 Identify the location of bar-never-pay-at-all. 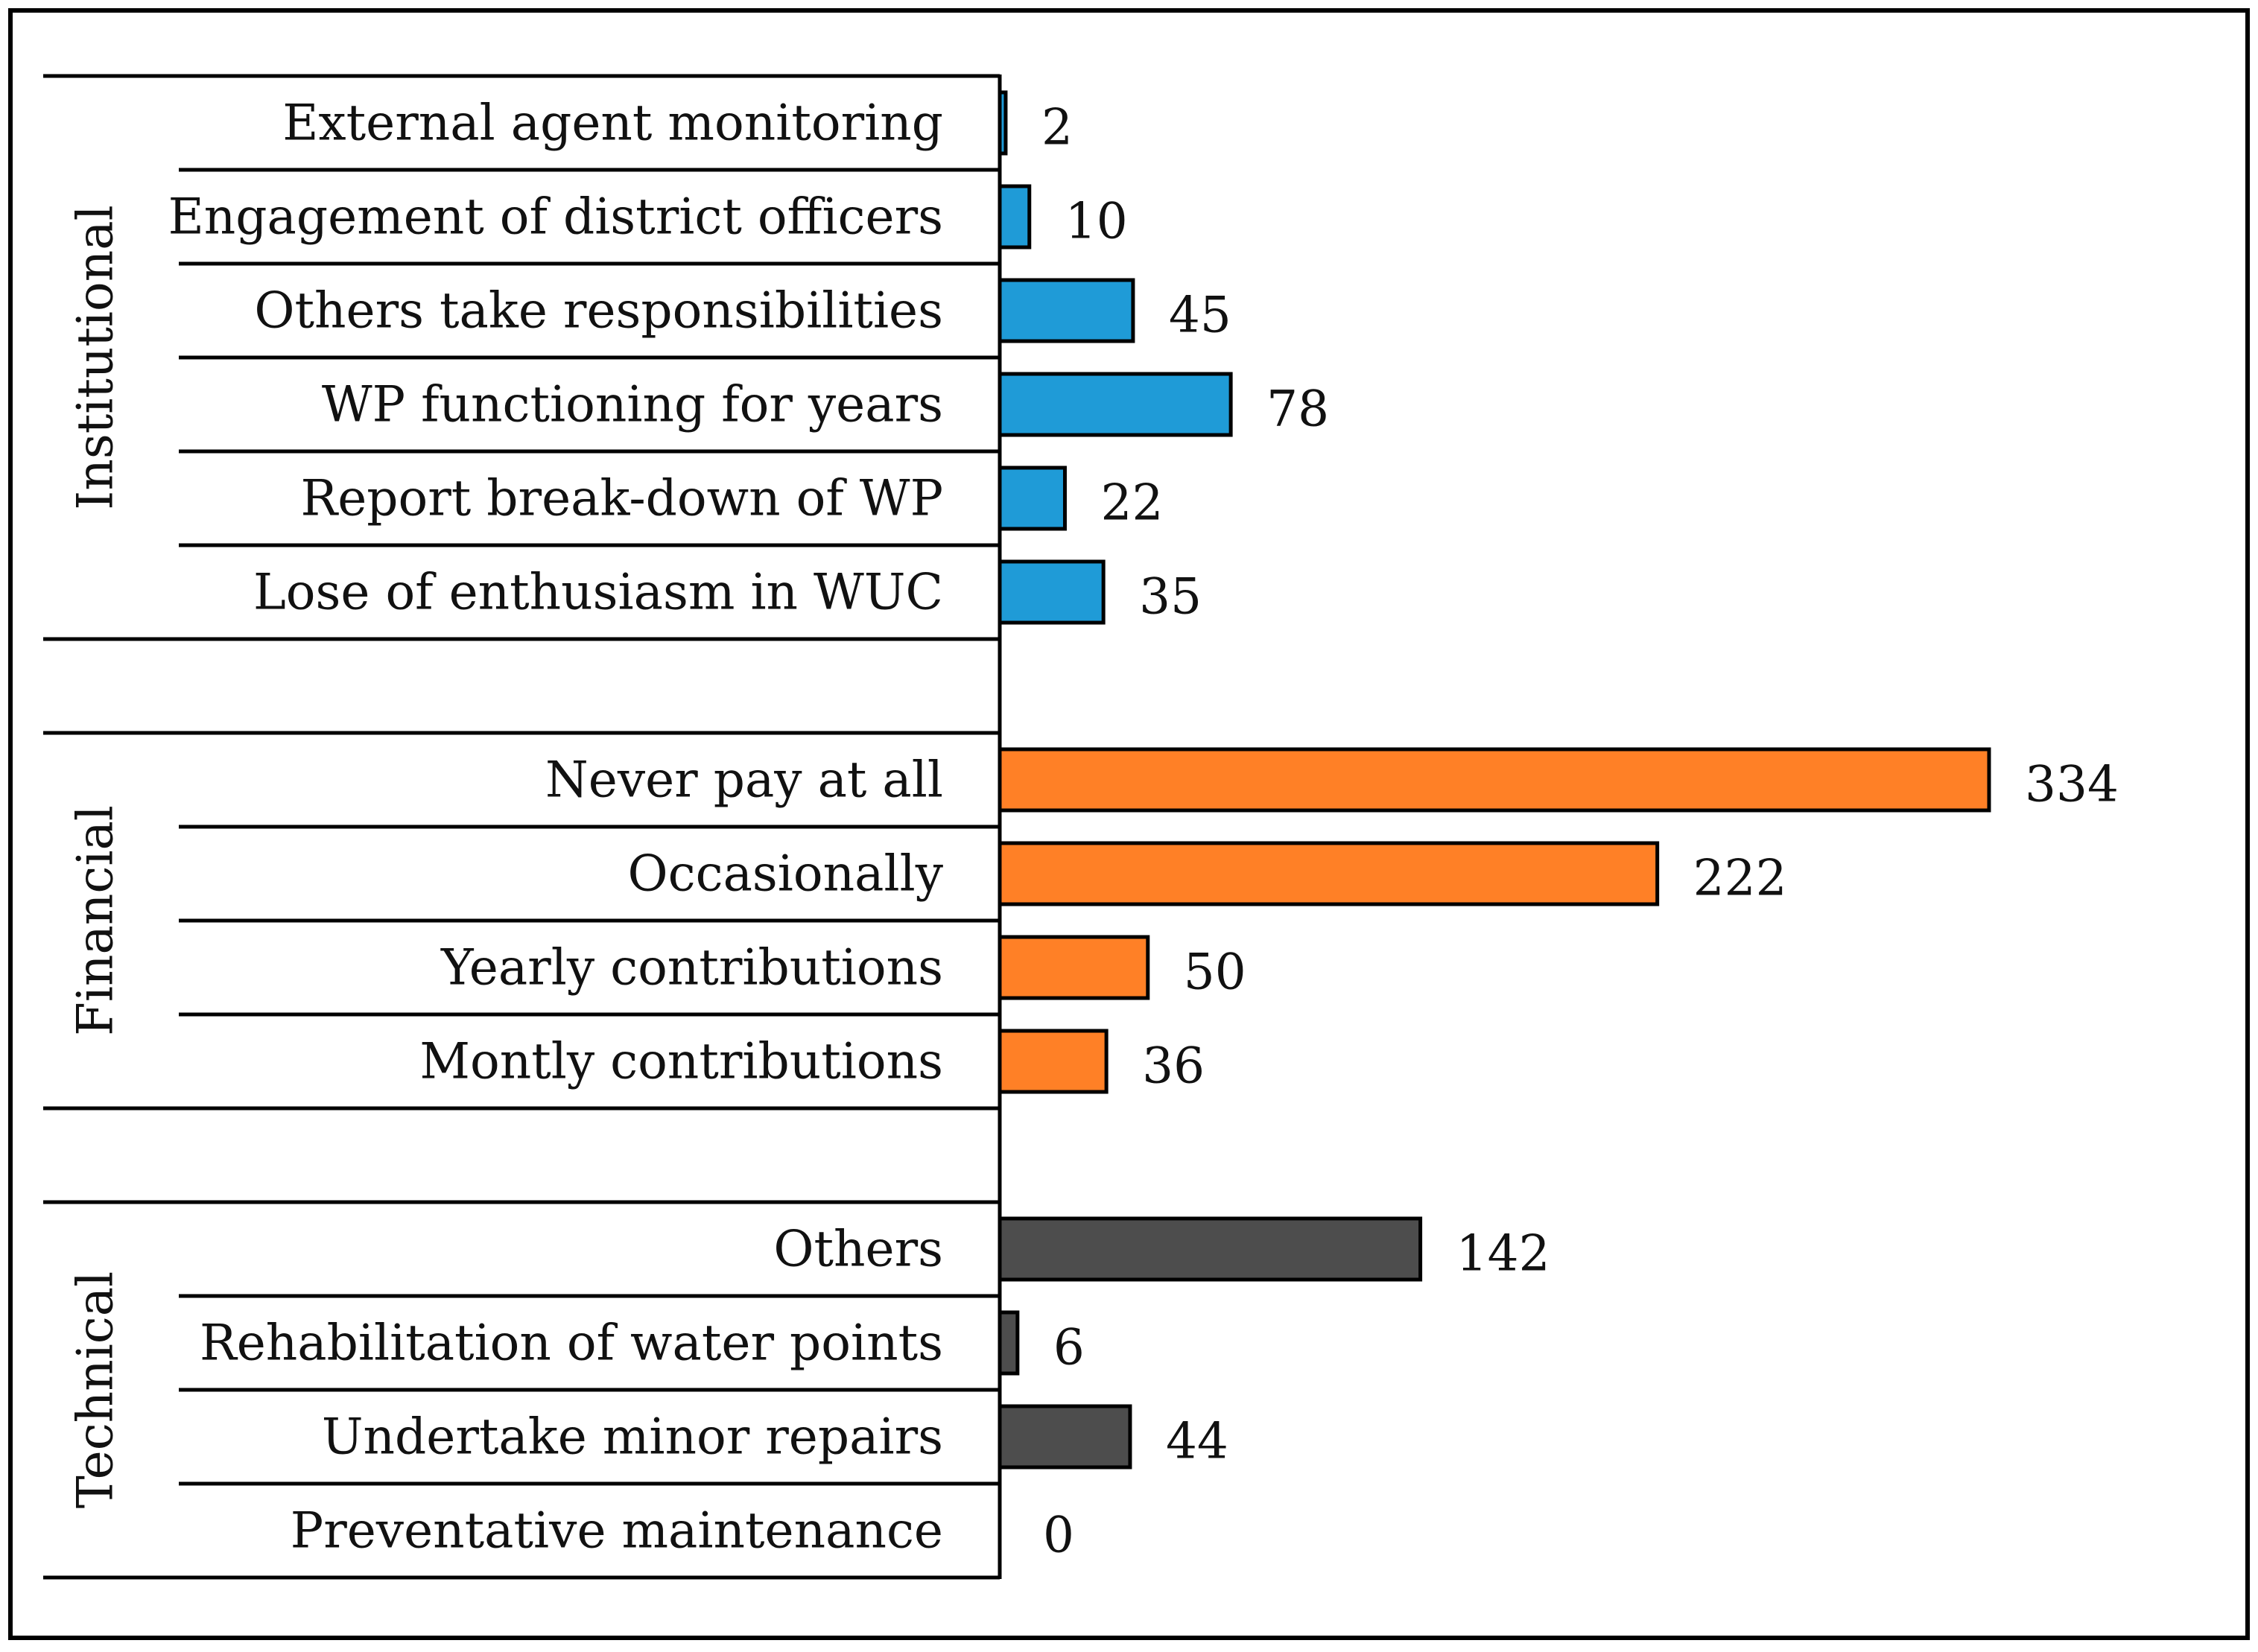
(1494, 780).